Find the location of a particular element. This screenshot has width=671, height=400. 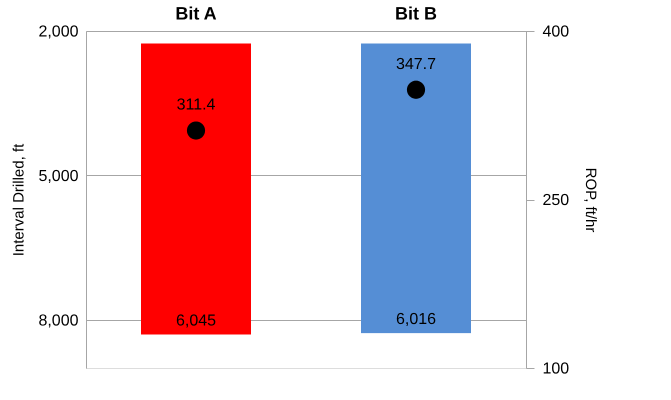

y-tick-label: 2,000 is located at coordinates (58, 32).